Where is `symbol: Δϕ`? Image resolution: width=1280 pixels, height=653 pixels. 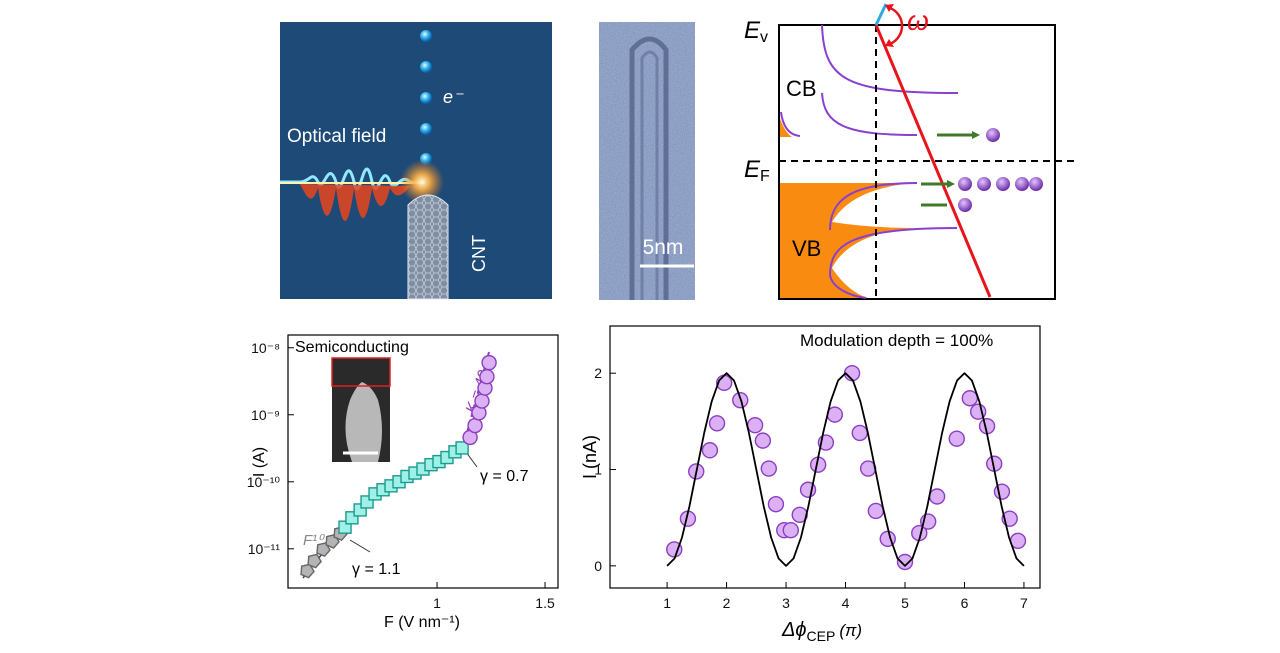
symbol: Δϕ is located at coordinates (794, 630).